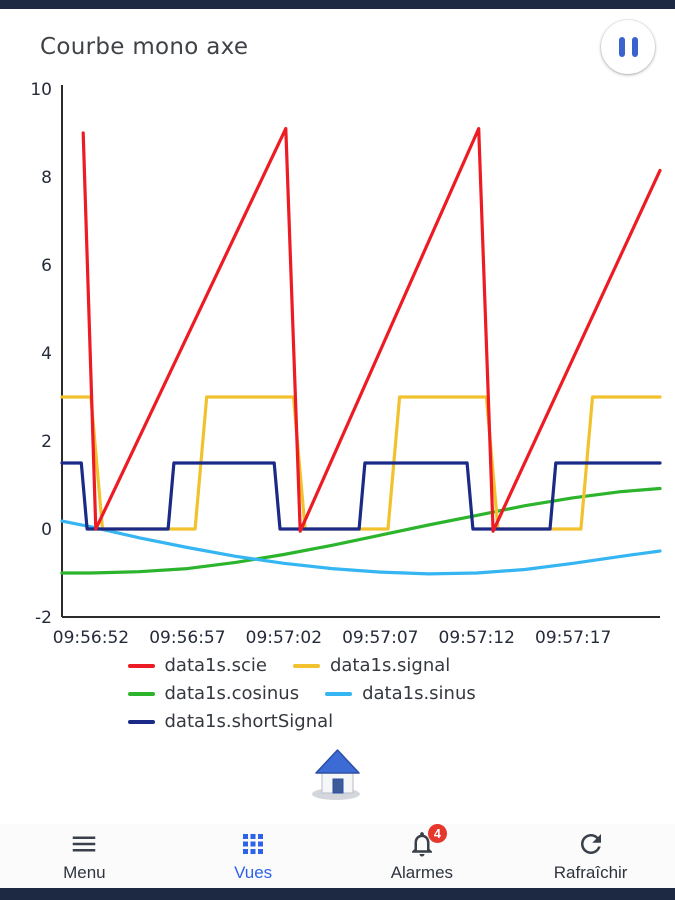 This screenshot has height=900, width=675. I want to click on legend-item-data1s.signal: data1s.signal, so click(371, 665).